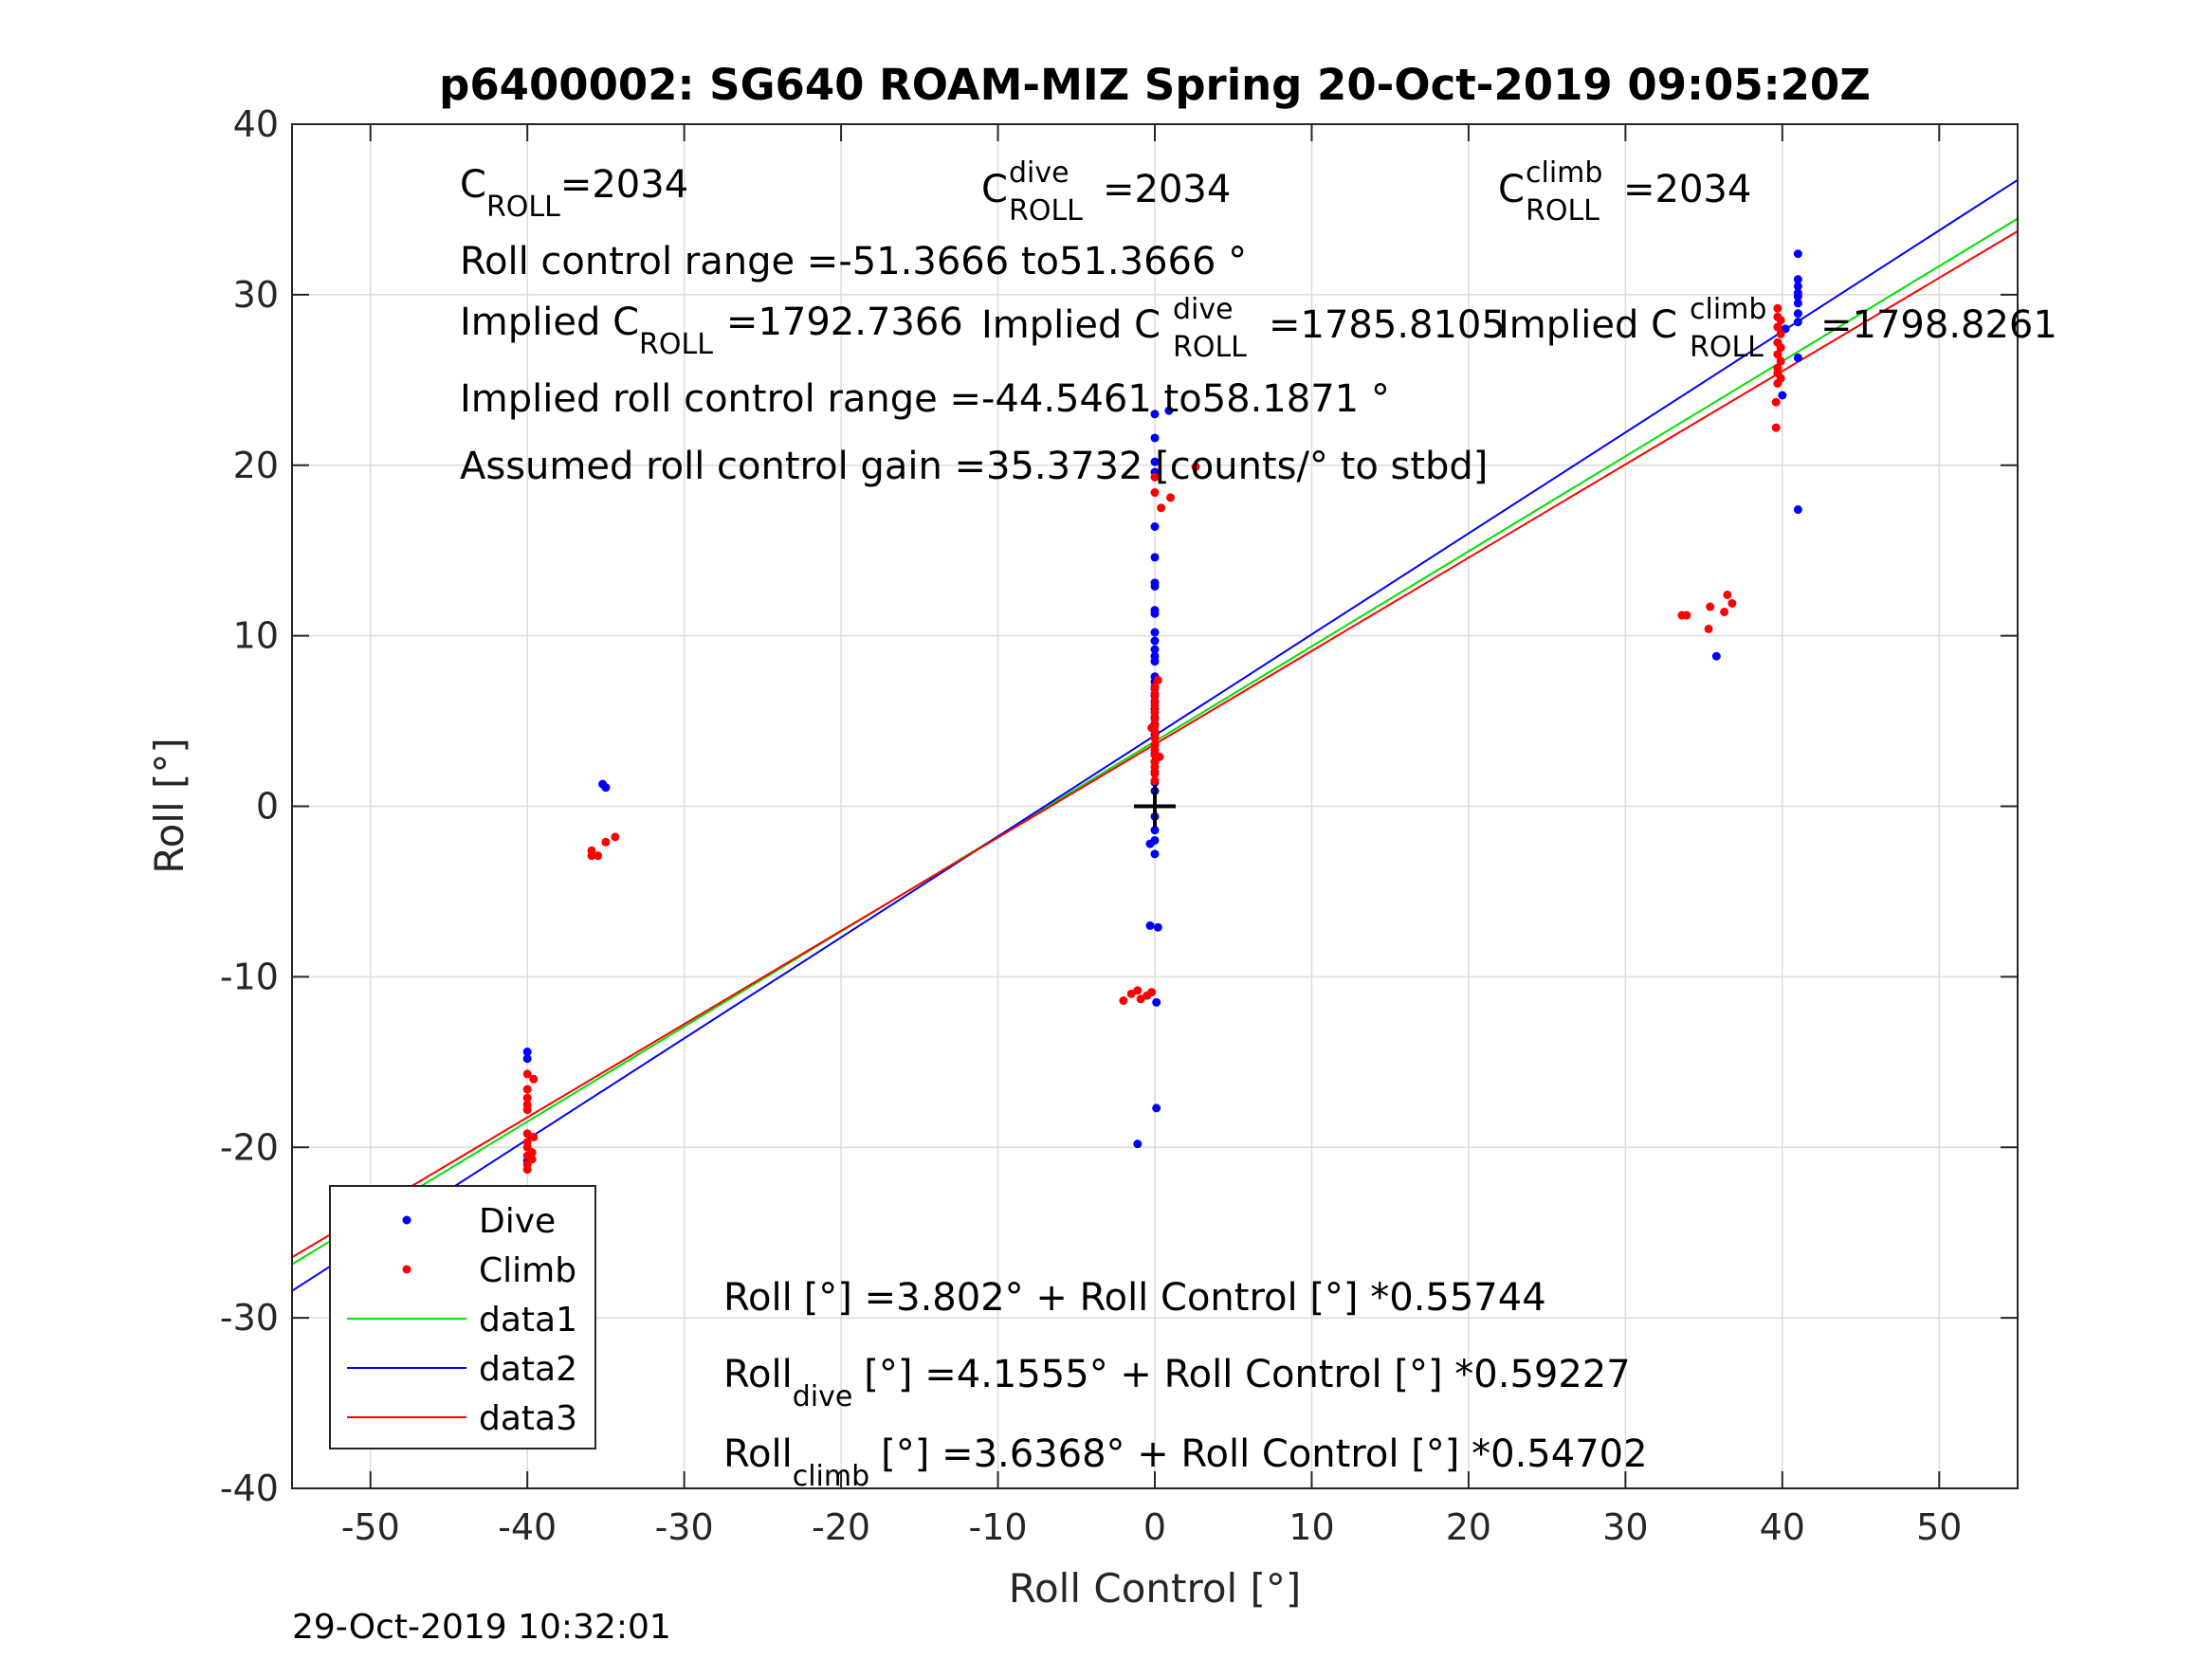 The height and width of the screenshot is (1659, 2212). What do you see at coordinates (1243, 328) in the screenshot?
I see `implied-c-roll-dive-annotation: Implied C dive ROLL =1785.8105` at bounding box center [1243, 328].